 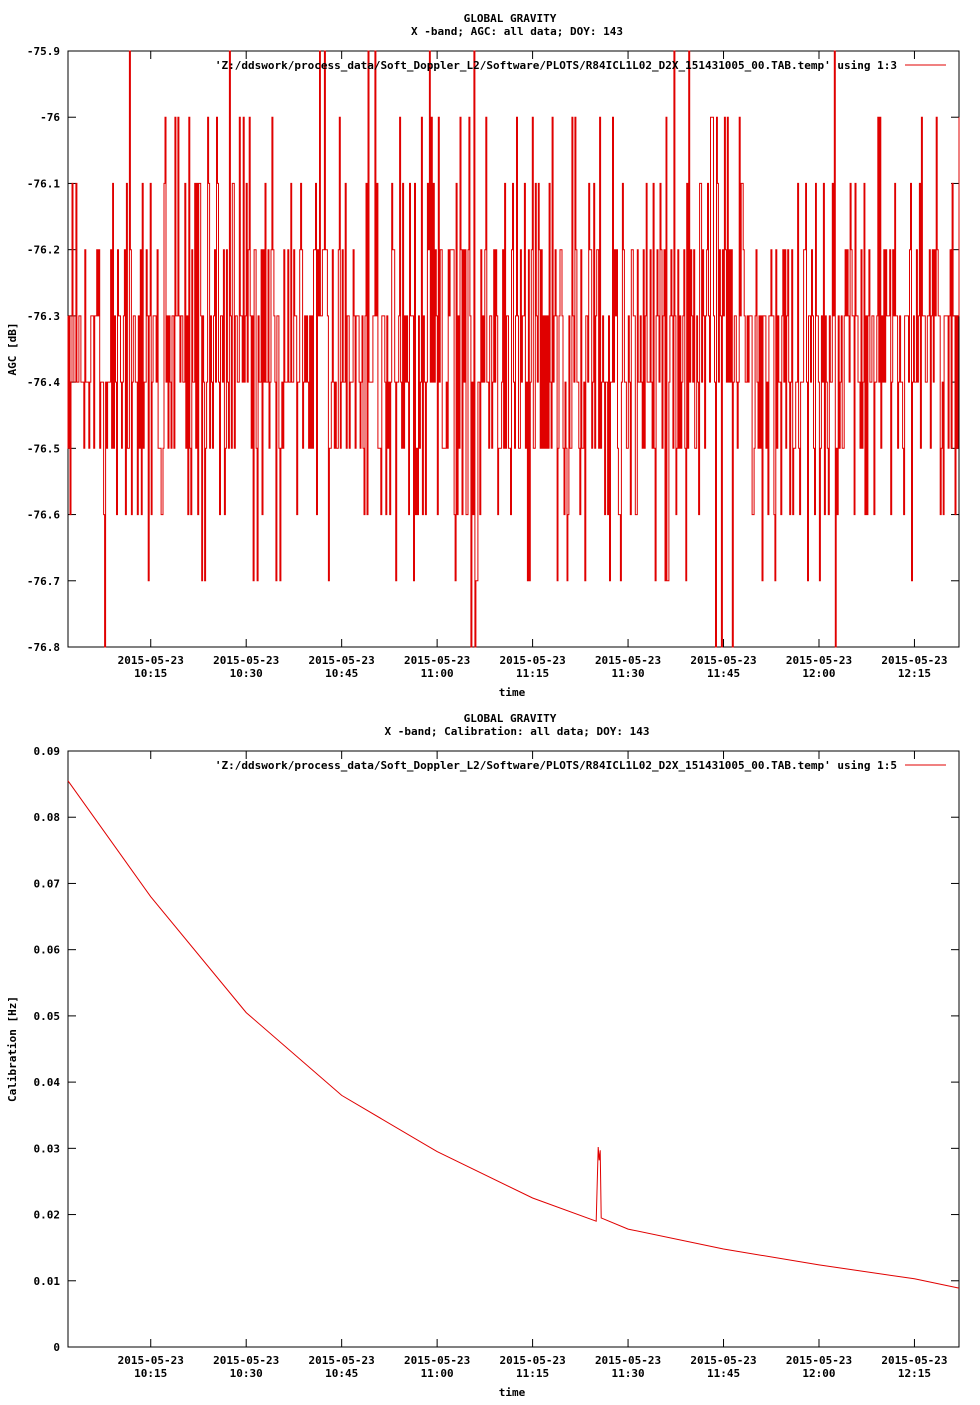 I want to click on y-tick-label: 0.05, so click(x=47, y=1016).